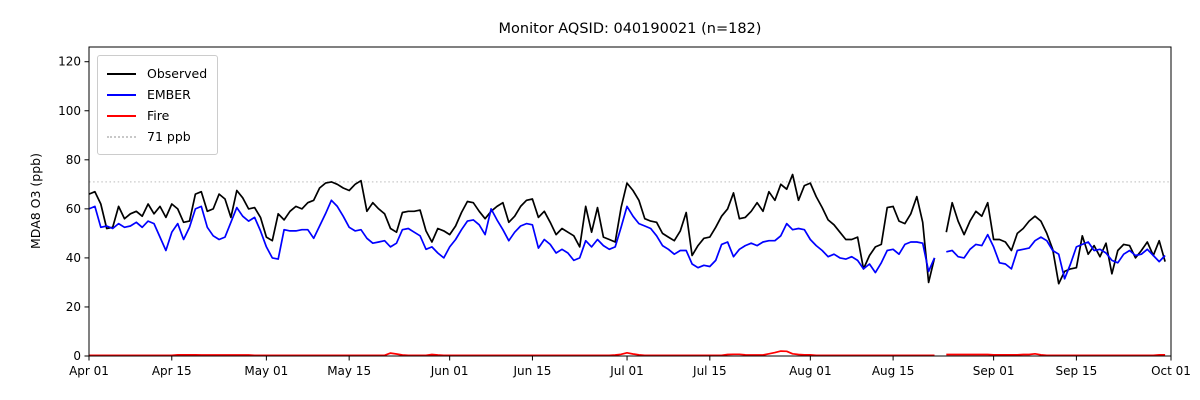 This screenshot has height=400, width=1200. What do you see at coordinates (627, 353) in the screenshot?
I see `fire-line` at bounding box center [627, 353].